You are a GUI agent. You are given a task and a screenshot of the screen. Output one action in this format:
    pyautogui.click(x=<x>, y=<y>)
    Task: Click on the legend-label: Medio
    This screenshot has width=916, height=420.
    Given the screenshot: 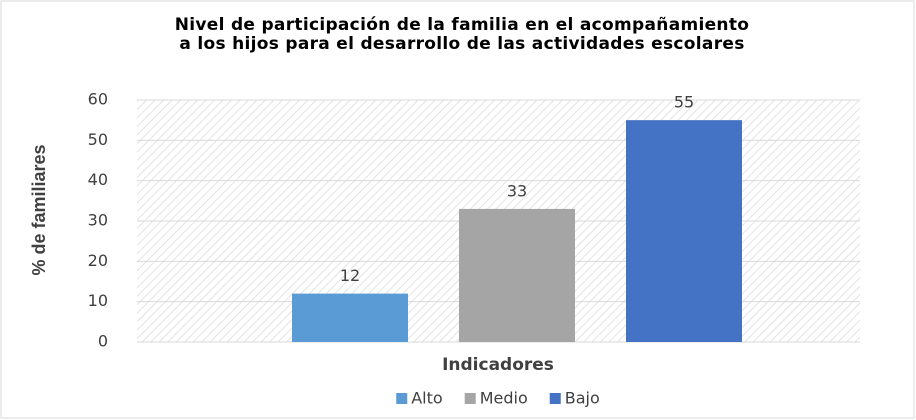 What is the action you would take?
    pyautogui.click(x=504, y=398)
    